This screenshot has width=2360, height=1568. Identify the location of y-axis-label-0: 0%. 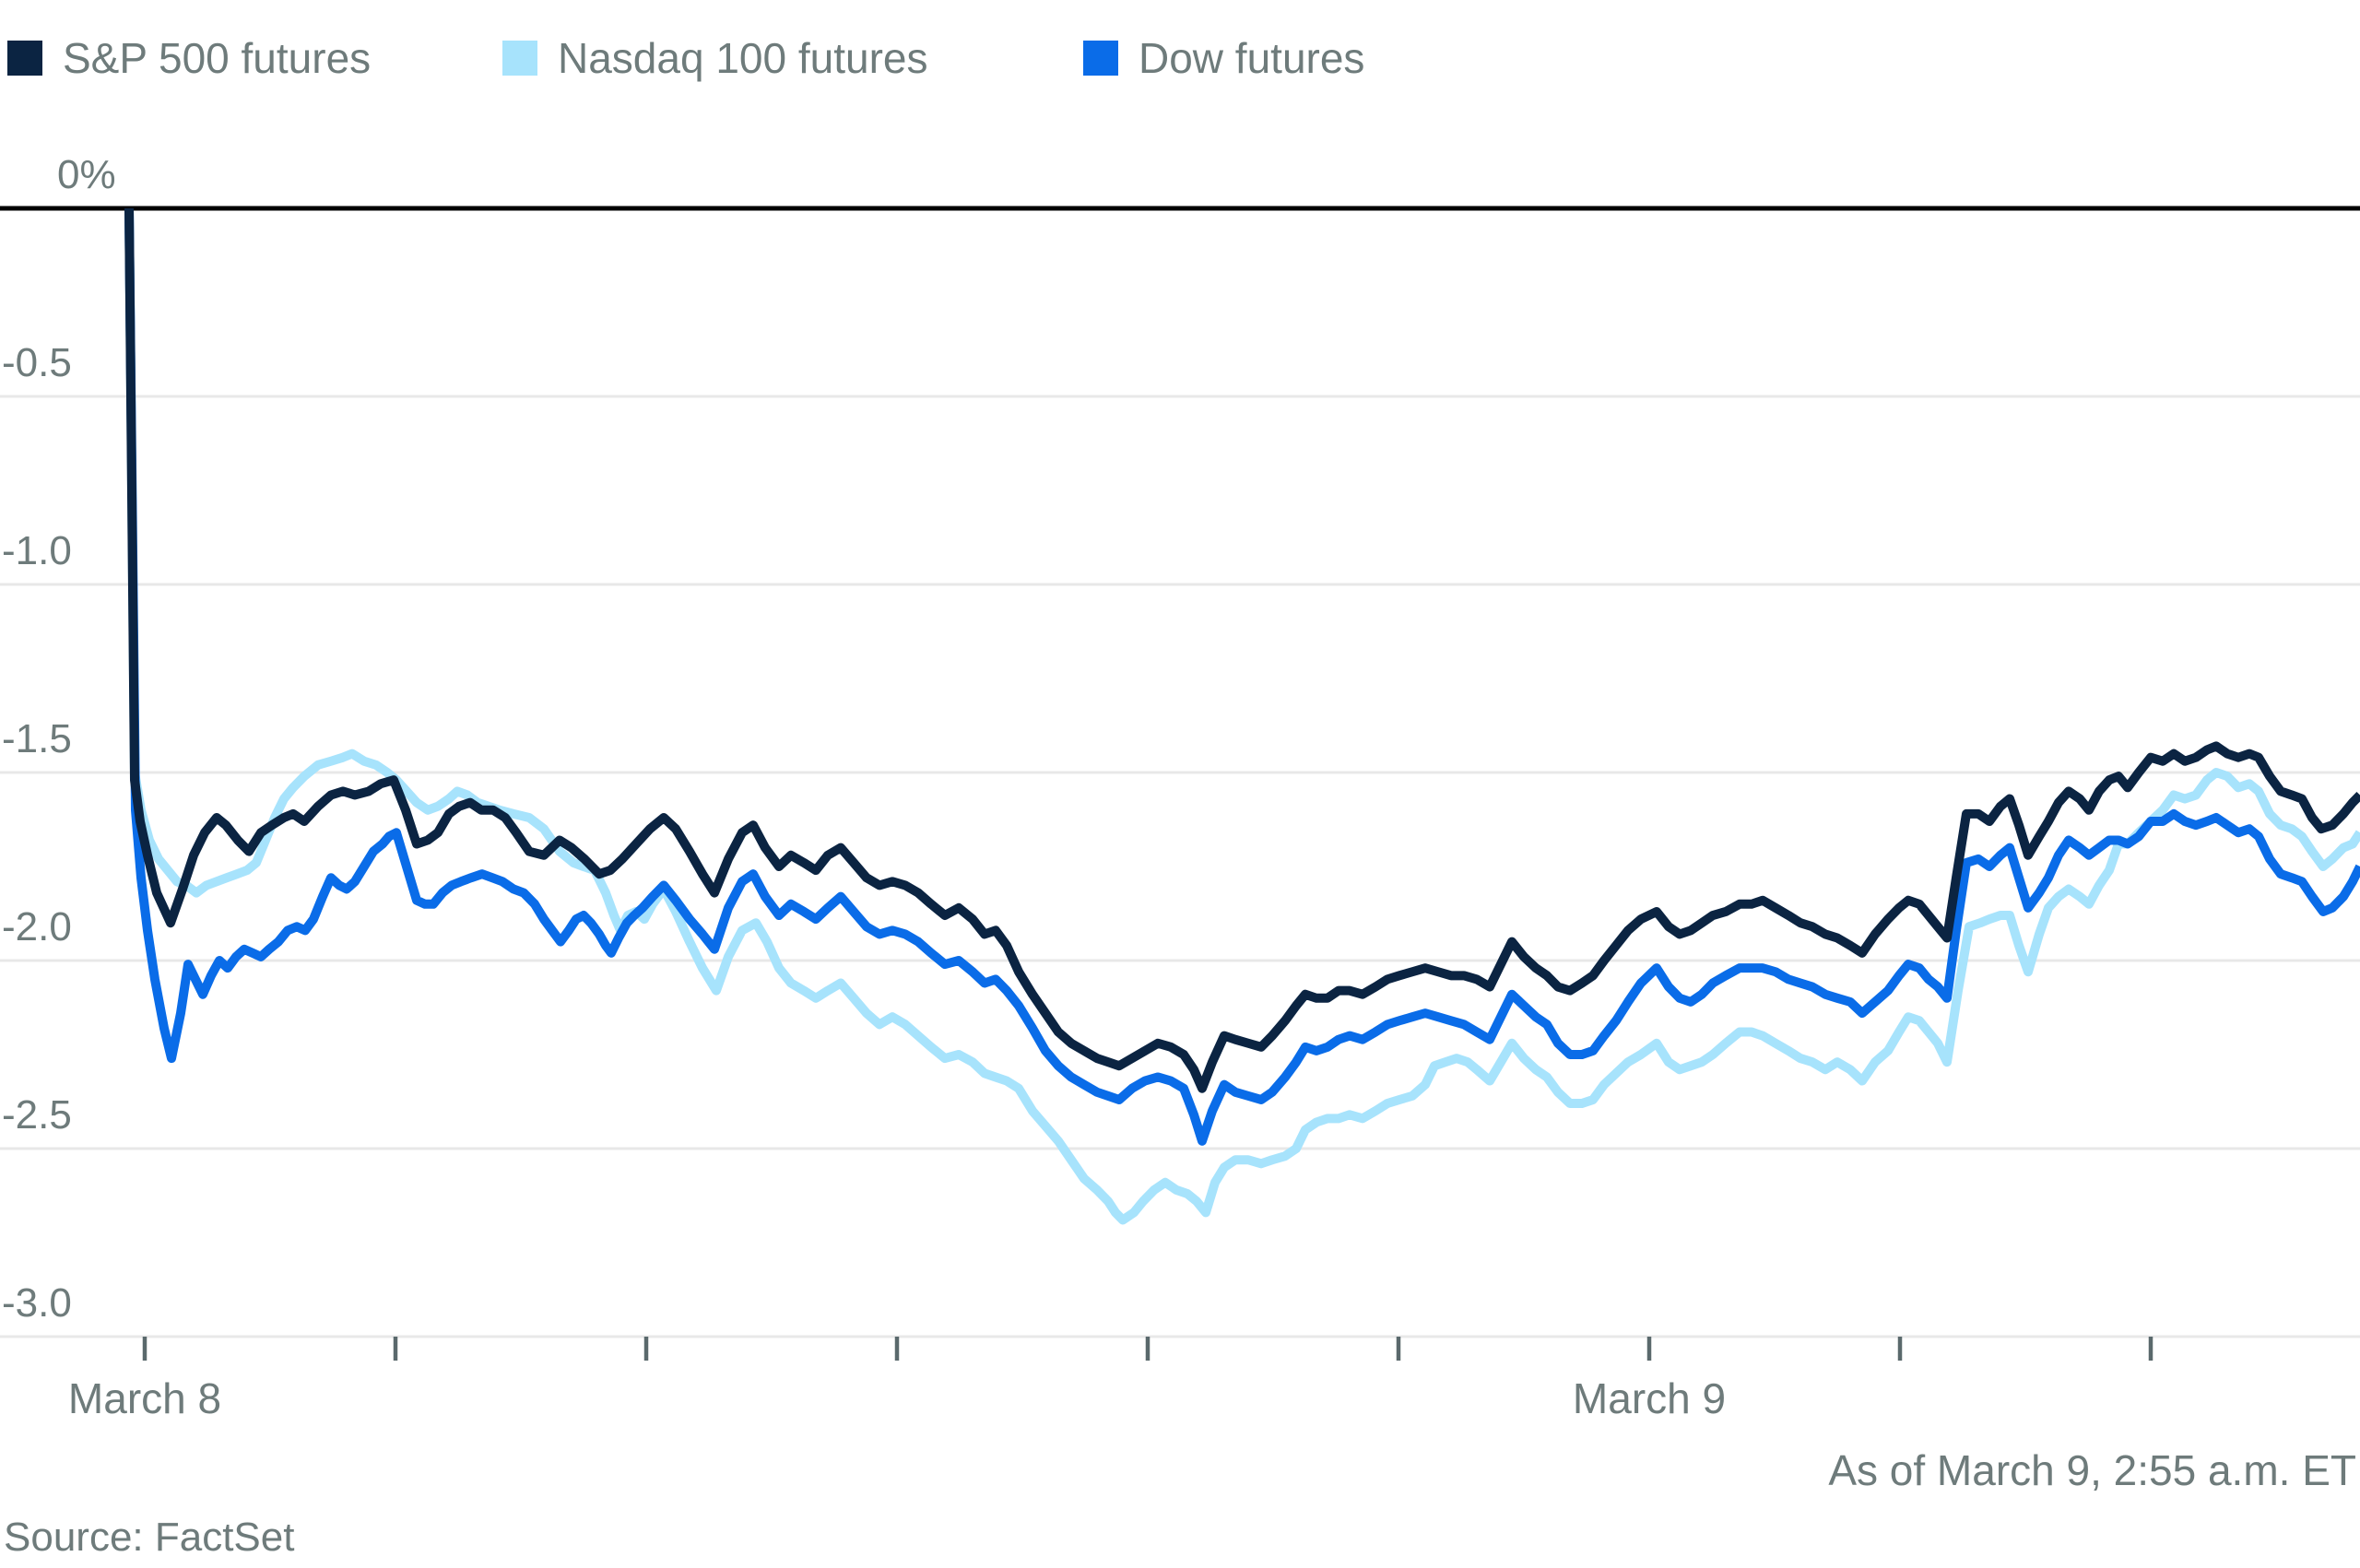
(86, 174).